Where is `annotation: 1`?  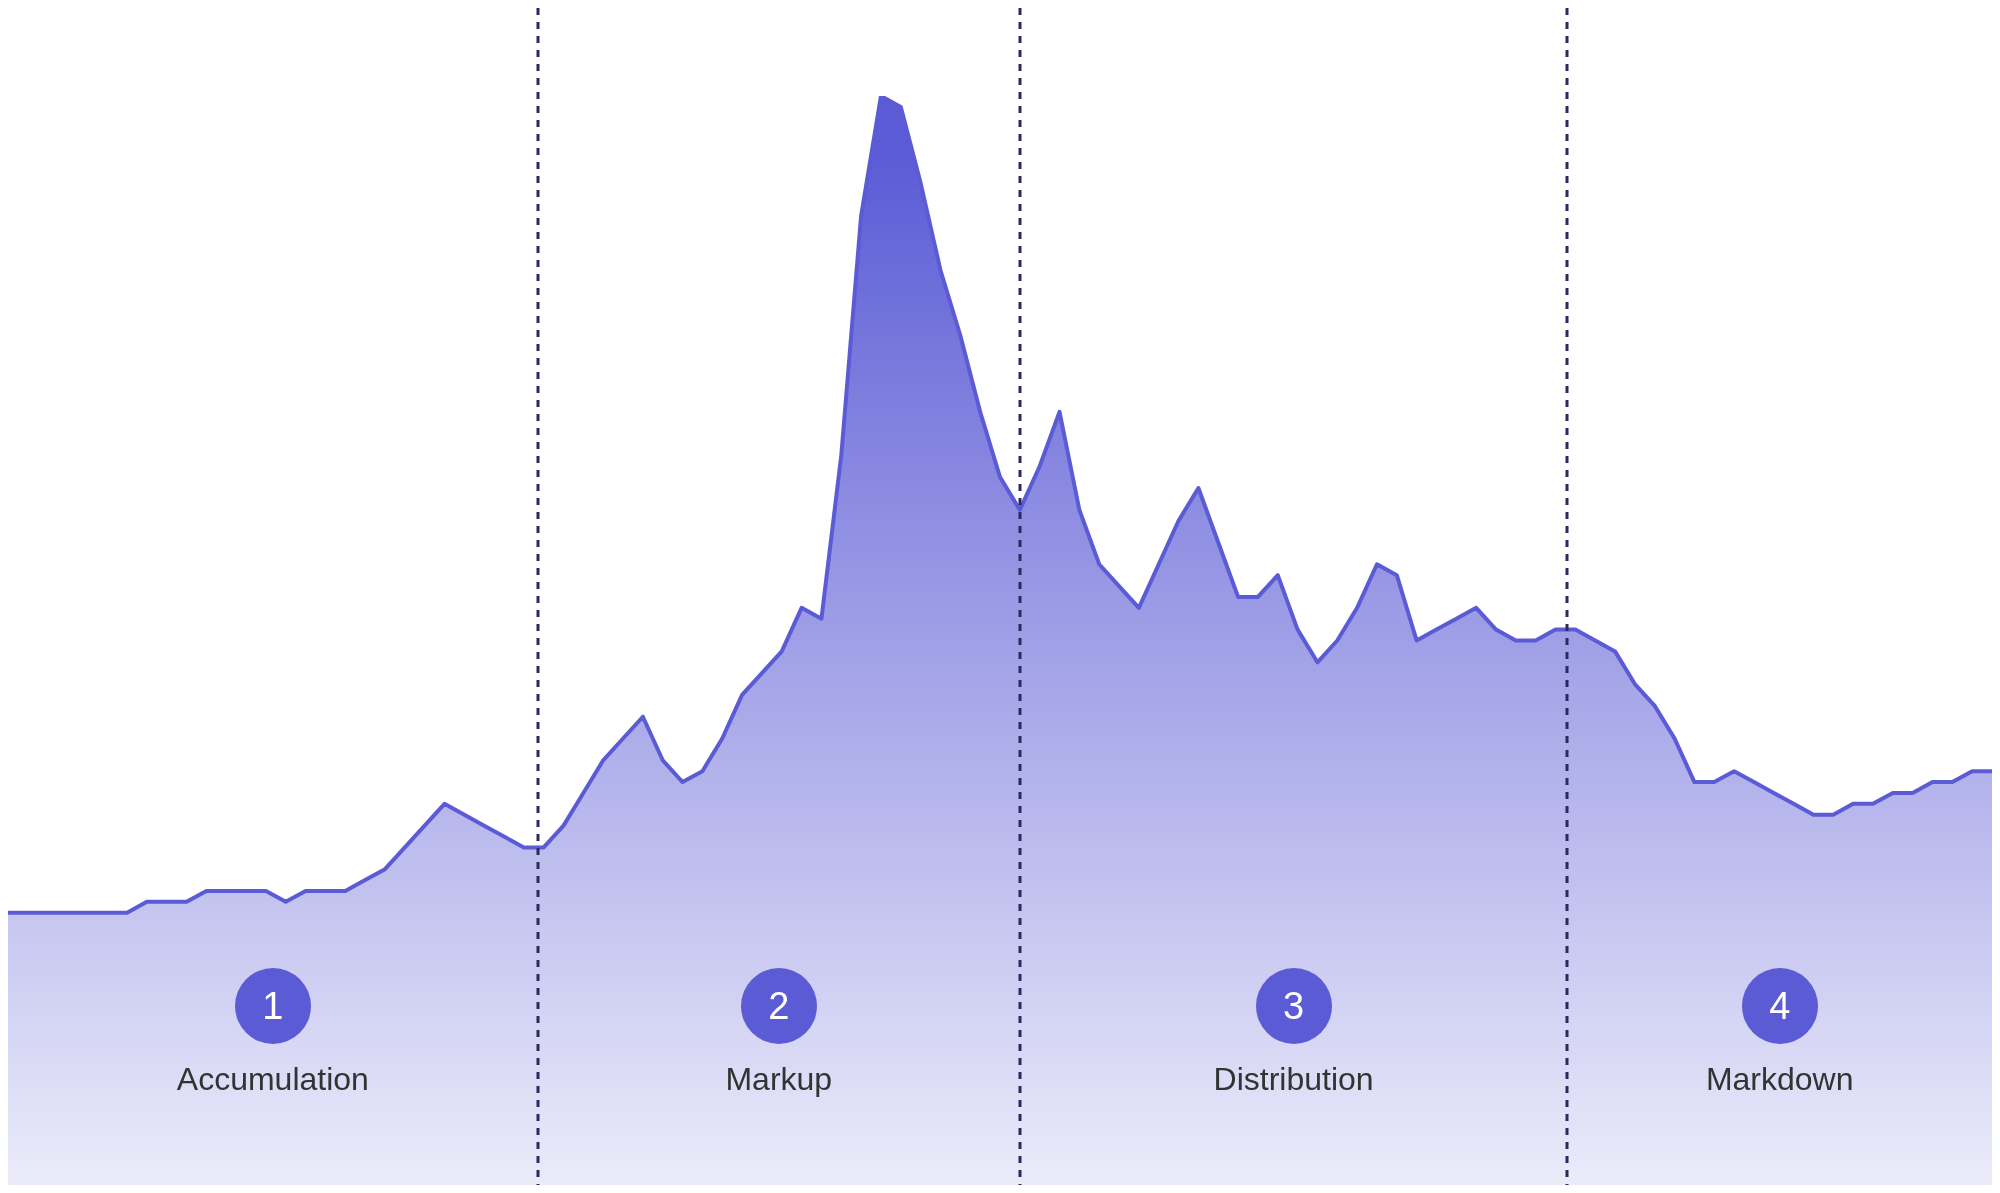
annotation: 1 is located at coordinates (273, 1006).